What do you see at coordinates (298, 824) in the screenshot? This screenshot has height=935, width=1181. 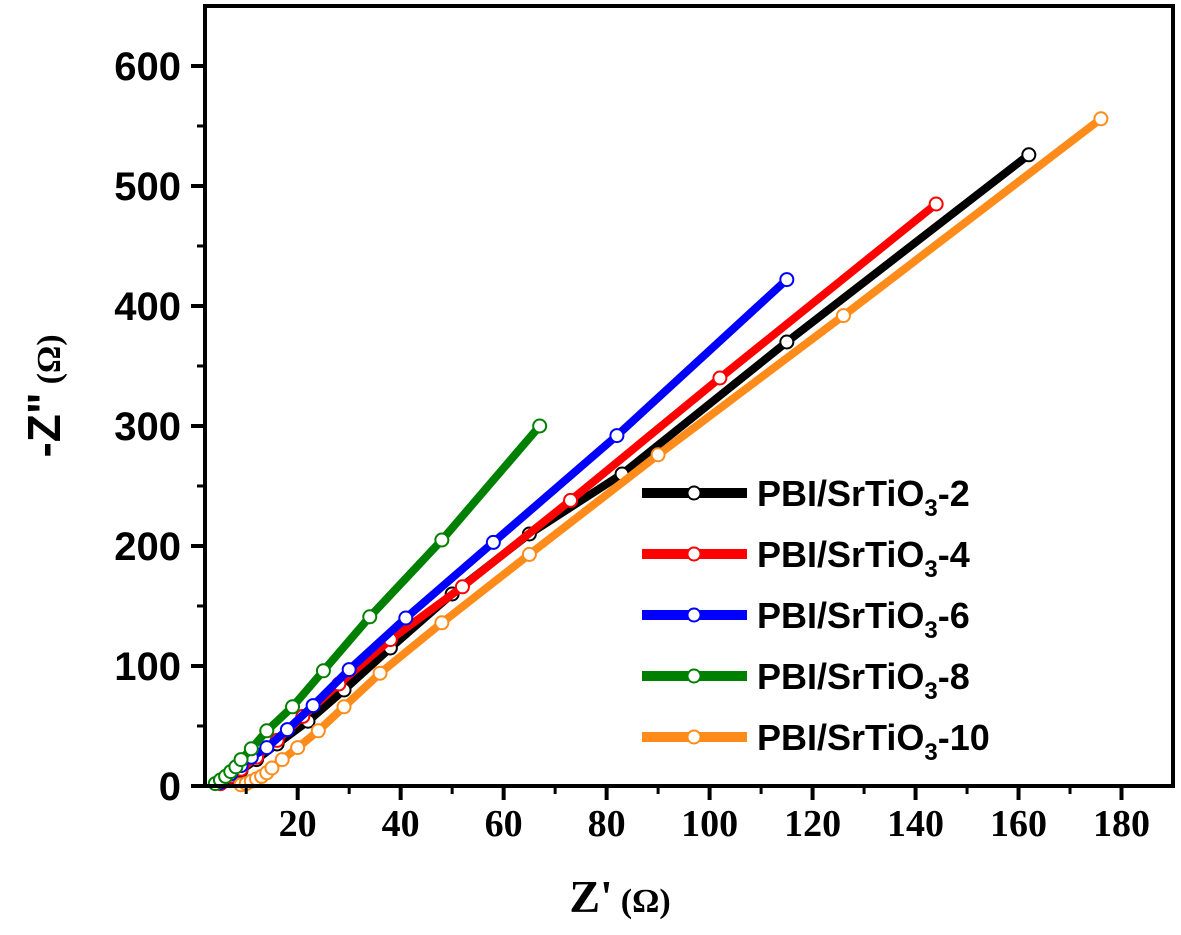 I see `x-tick-label: 20` at bounding box center [298, 824].